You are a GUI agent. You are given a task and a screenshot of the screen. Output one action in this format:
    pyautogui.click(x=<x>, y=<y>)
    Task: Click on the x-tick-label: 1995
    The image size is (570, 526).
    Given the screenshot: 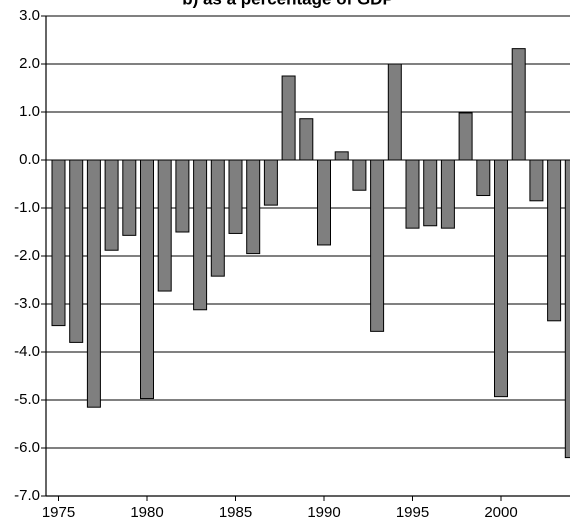 What is the action you would take?
    pyautogui.click(x=412, y=512)
    